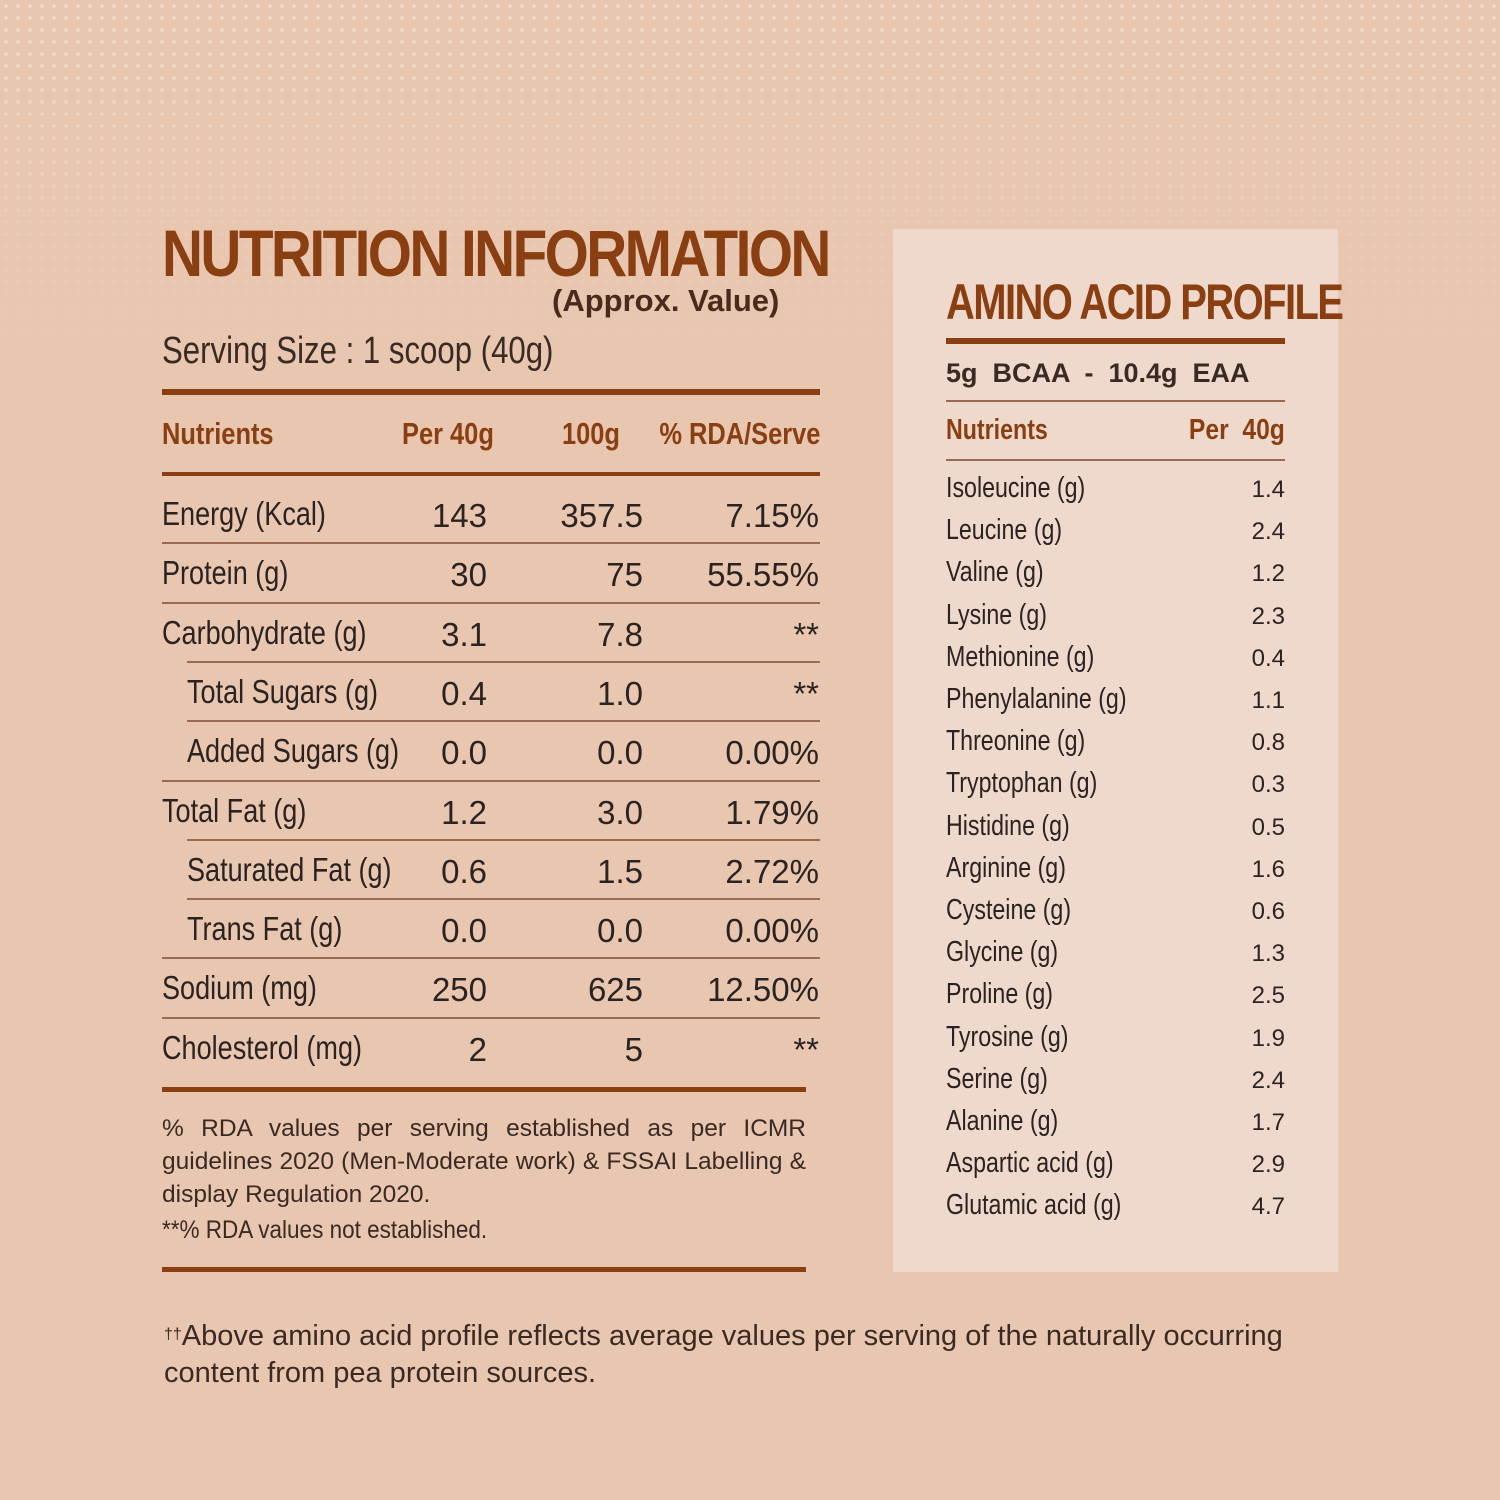  What do you see at coordinates (289, 869) in the screenshot?
I see `nutrient-name: Saturated Fat (g)` at bounding box center [289, 869].